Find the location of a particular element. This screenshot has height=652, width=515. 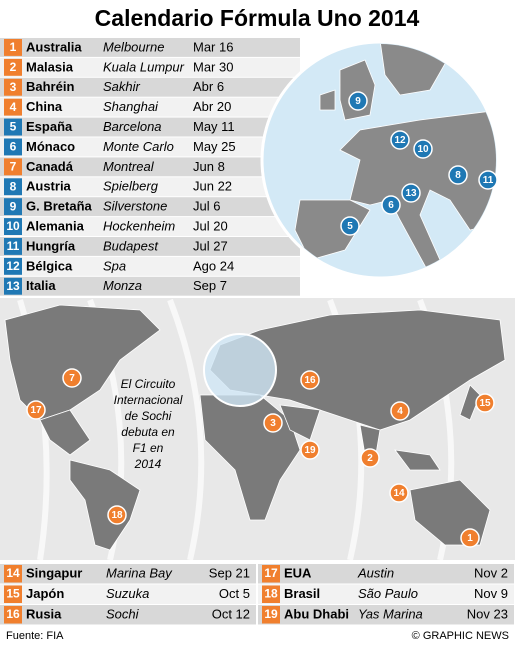

marker-label: 17 is located at coordinates (36, 410).